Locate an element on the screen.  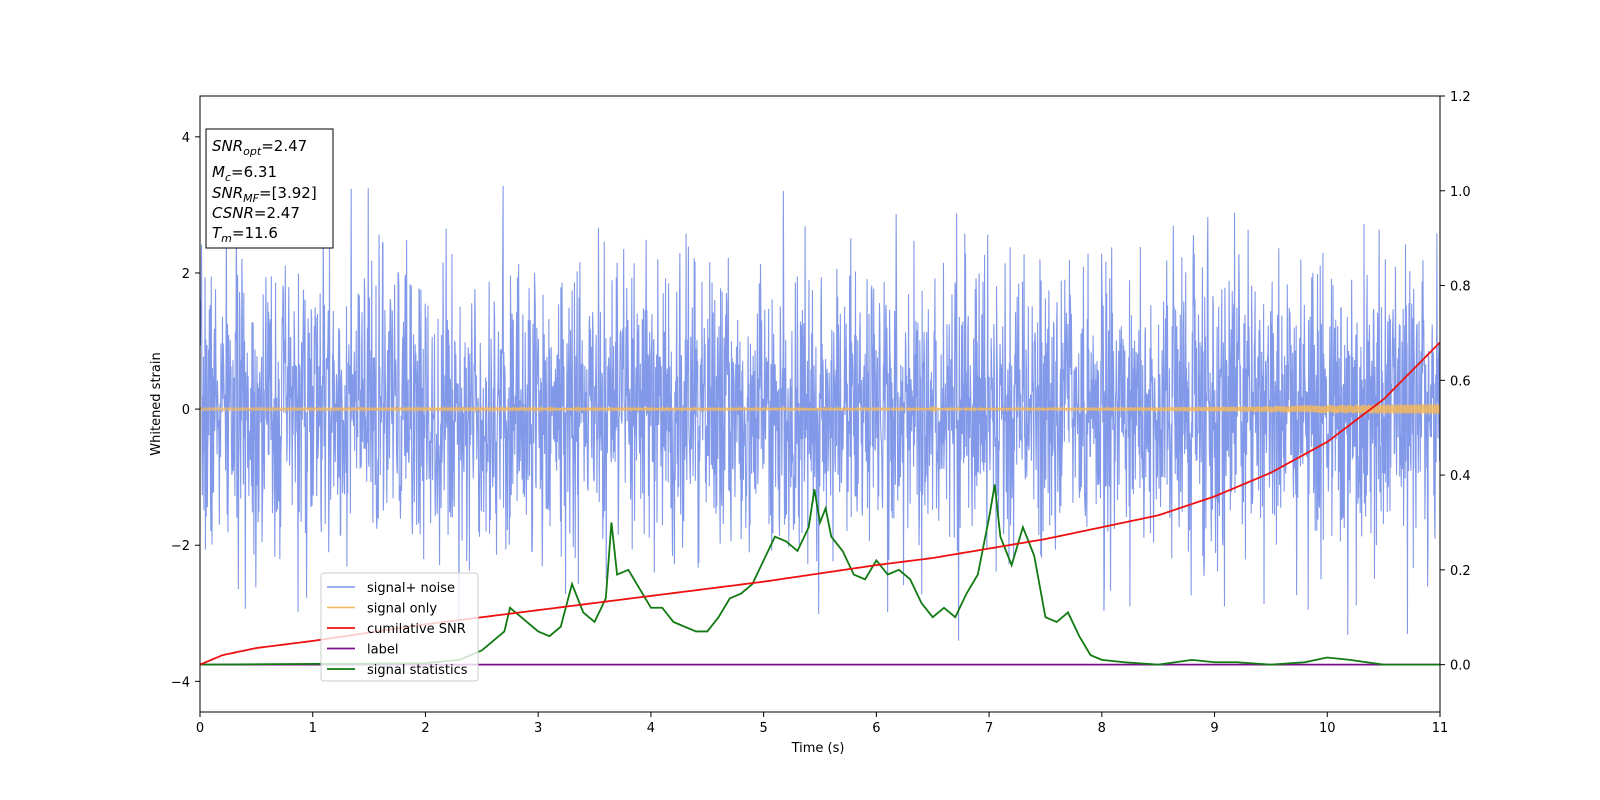
y2-tick-label: 1.0 is located at coordinates (1460, 192).